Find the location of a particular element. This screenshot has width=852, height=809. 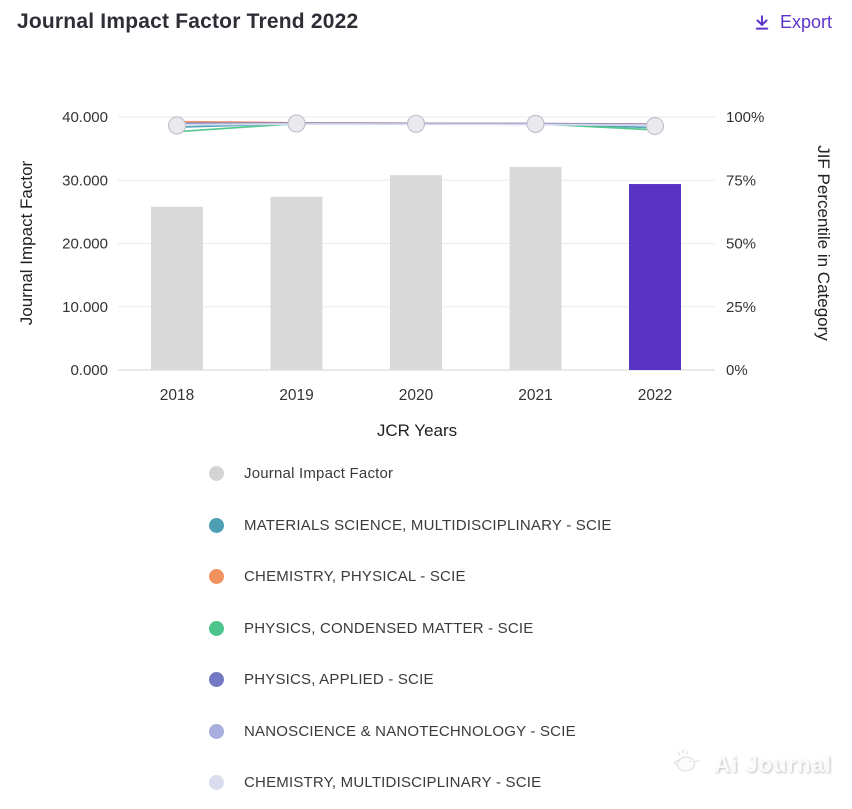

watermark: Ai Journal is located at coordinates (751, 764).